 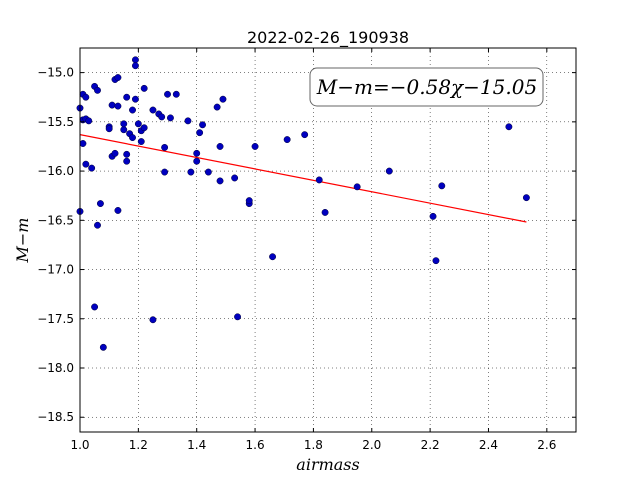 What do you see at coordinates (313, 445) in the screenshot?
I see `x-tick-label: 1.8` at bounding box center [313, 445].